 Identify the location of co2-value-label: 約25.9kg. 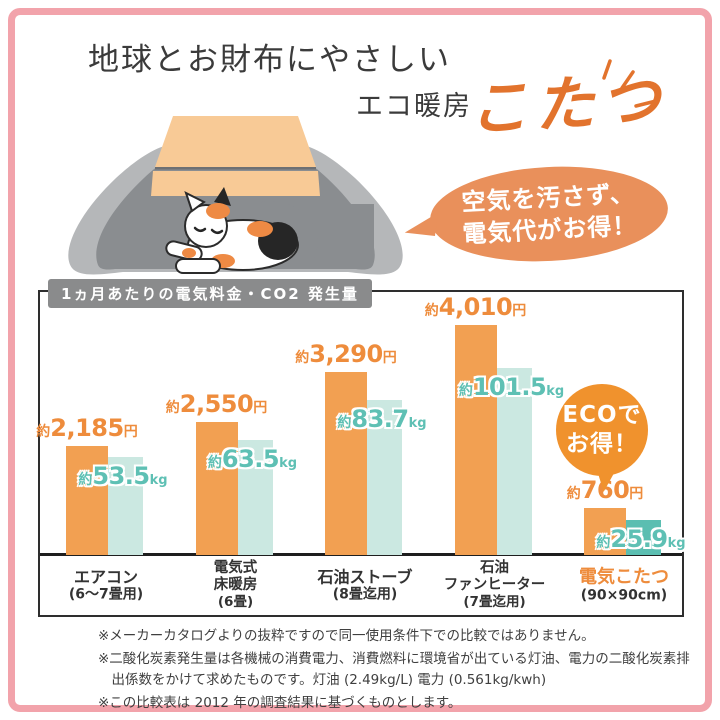
(641, 539).